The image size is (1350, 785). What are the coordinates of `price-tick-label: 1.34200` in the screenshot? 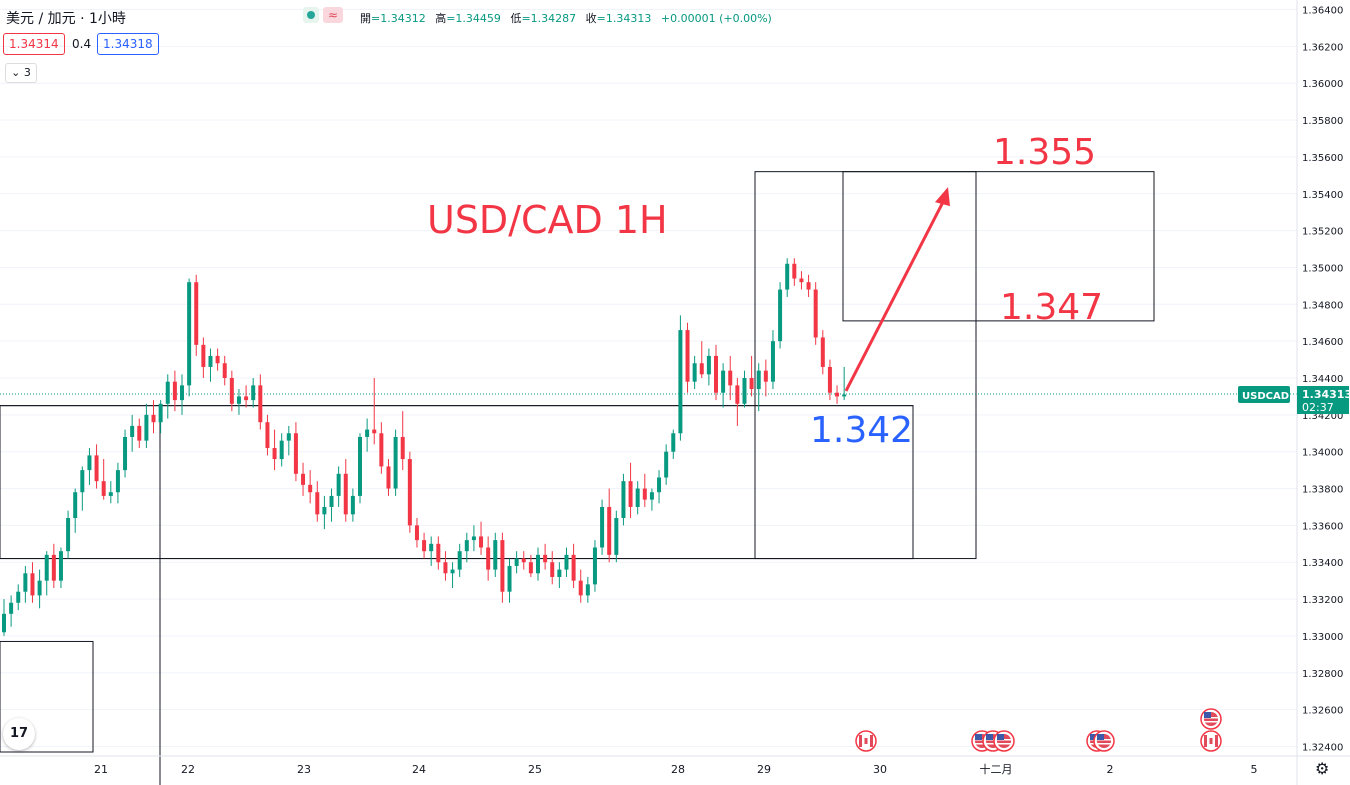 It's located at (1322, 416).